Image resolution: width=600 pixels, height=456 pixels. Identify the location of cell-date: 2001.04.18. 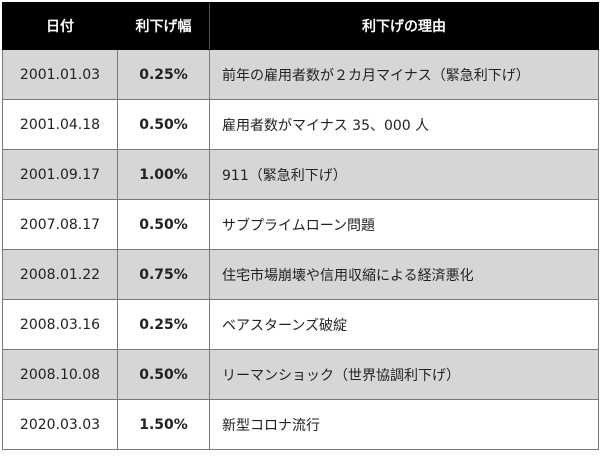
(60, 124).